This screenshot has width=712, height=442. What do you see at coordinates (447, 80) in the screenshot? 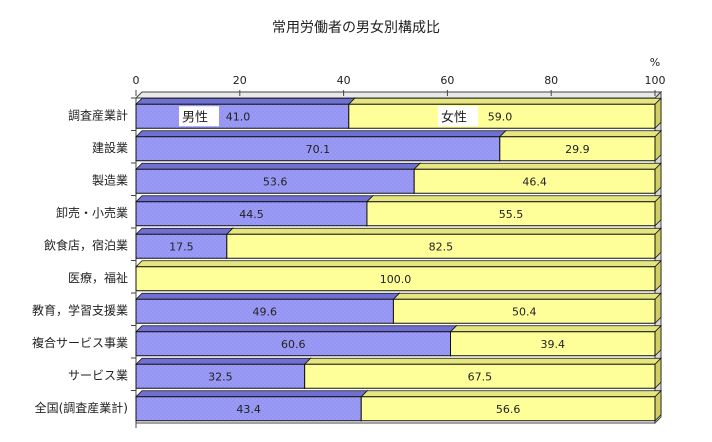
I see `x-tick-label: 60` at bounding box center [447, 80].